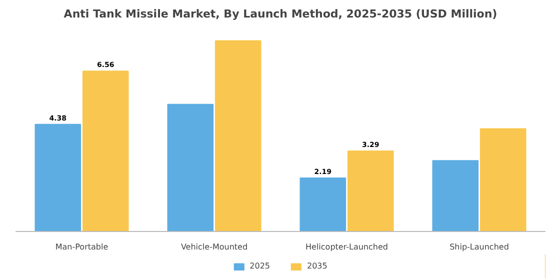 The height and width of the screenshot is (280, 560). What do you see at coordinates (281, 14) in the screenshot?
I see `chart-title: Anti Tank Missile Market, By Launch Method, 2025-2035 (USD Million)` at bounding box center [281, 14].